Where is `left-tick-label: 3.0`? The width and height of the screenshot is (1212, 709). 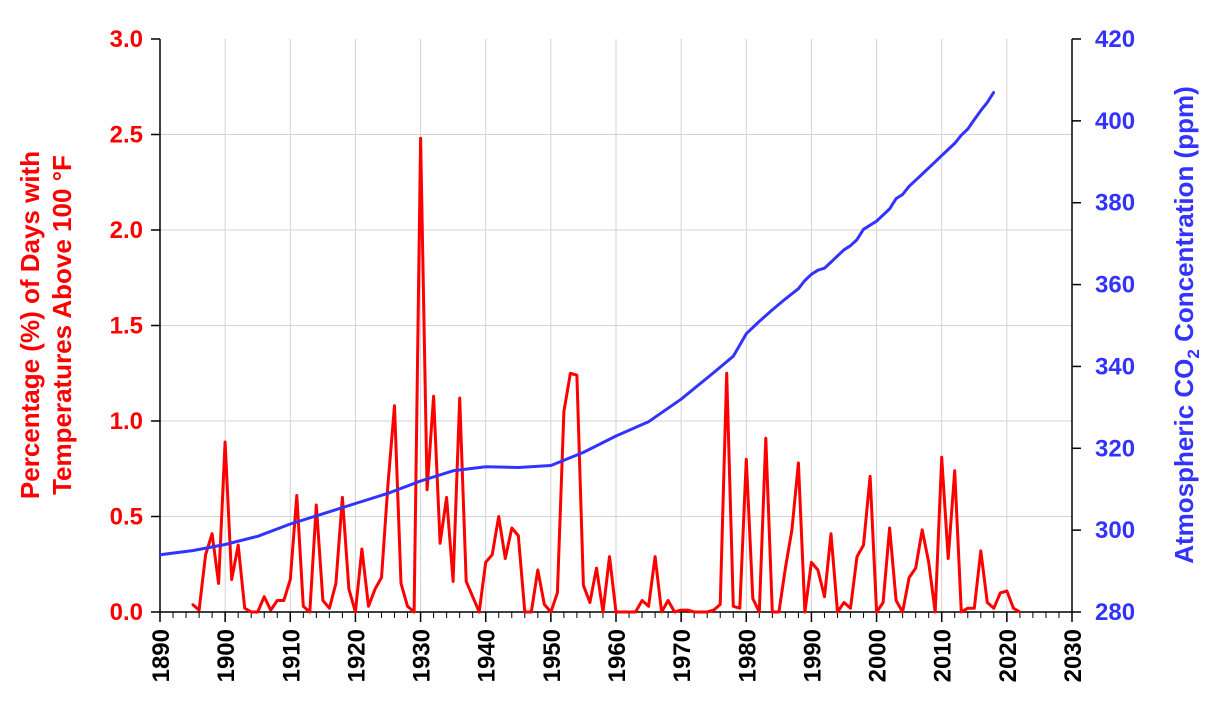
left-tick-label: 3.0 is located at coordinates (126, 39).